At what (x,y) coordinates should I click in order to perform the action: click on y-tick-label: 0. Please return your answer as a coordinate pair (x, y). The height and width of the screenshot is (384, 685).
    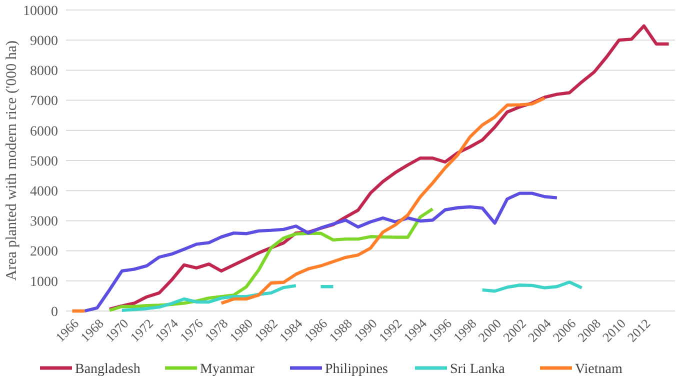
    Looking at the image, I should click on (54, 312).